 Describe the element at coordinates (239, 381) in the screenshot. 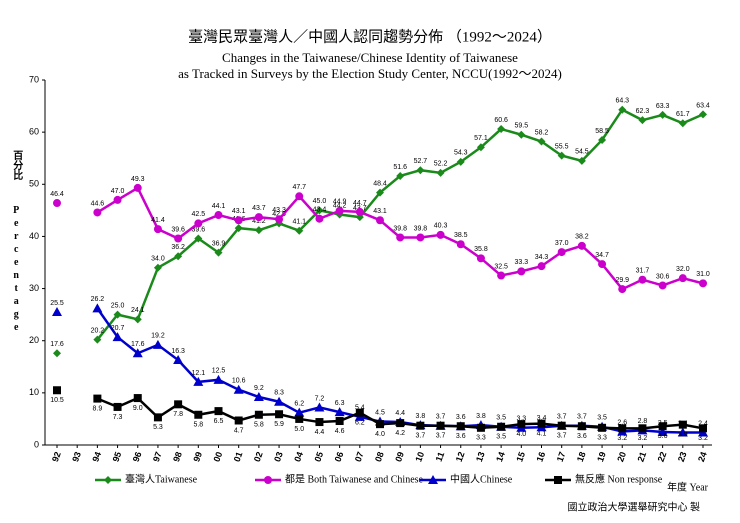

I see `data-label: 10.6` at that location.